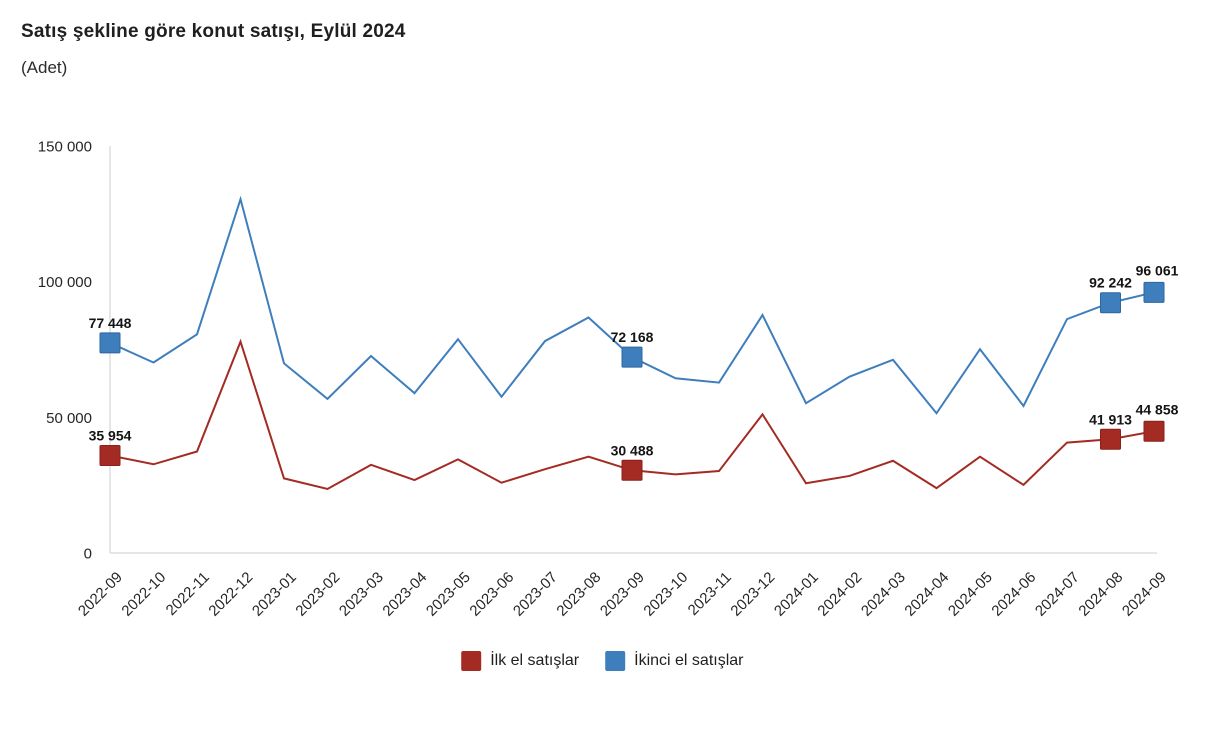 Image resolution: width=1216 pixels, height=754 pixels. Describe the element at coordinates (883, 594) in the screenshot. I see `x-tick-label: 2024-03` at that location.